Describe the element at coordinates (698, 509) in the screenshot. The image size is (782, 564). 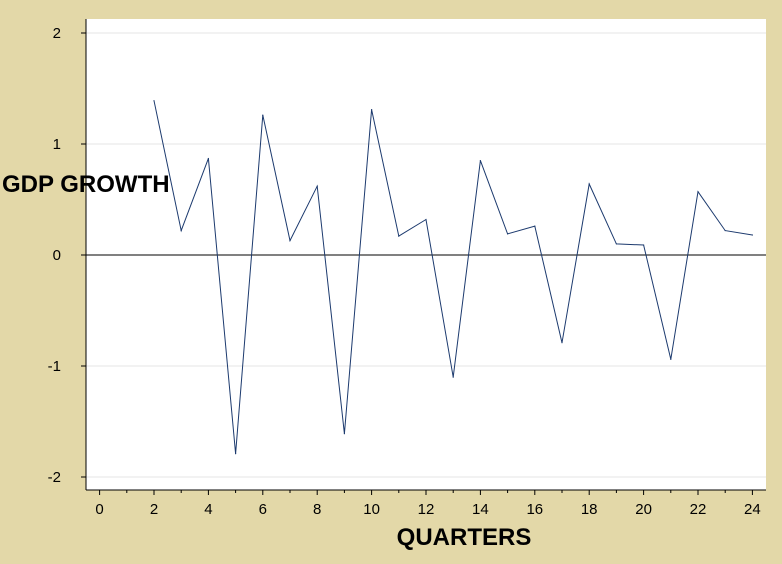
I see `x-tick-label: 22` at that location.